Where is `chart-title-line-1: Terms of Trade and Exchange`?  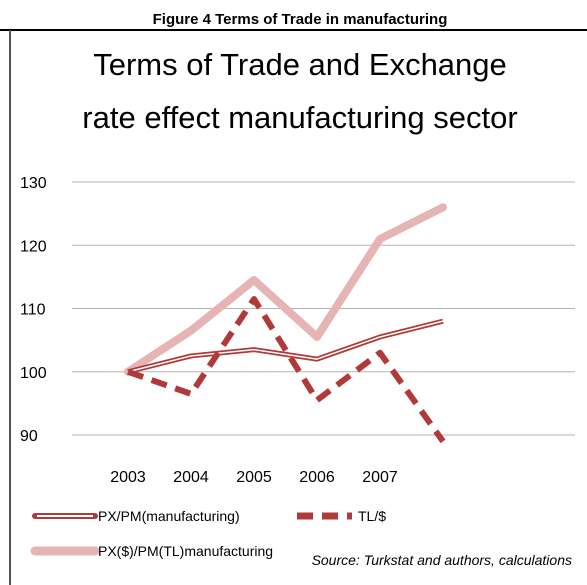
chart-title-line-1: Terms of Trade and Exchange is located at coordinates (300, 64).